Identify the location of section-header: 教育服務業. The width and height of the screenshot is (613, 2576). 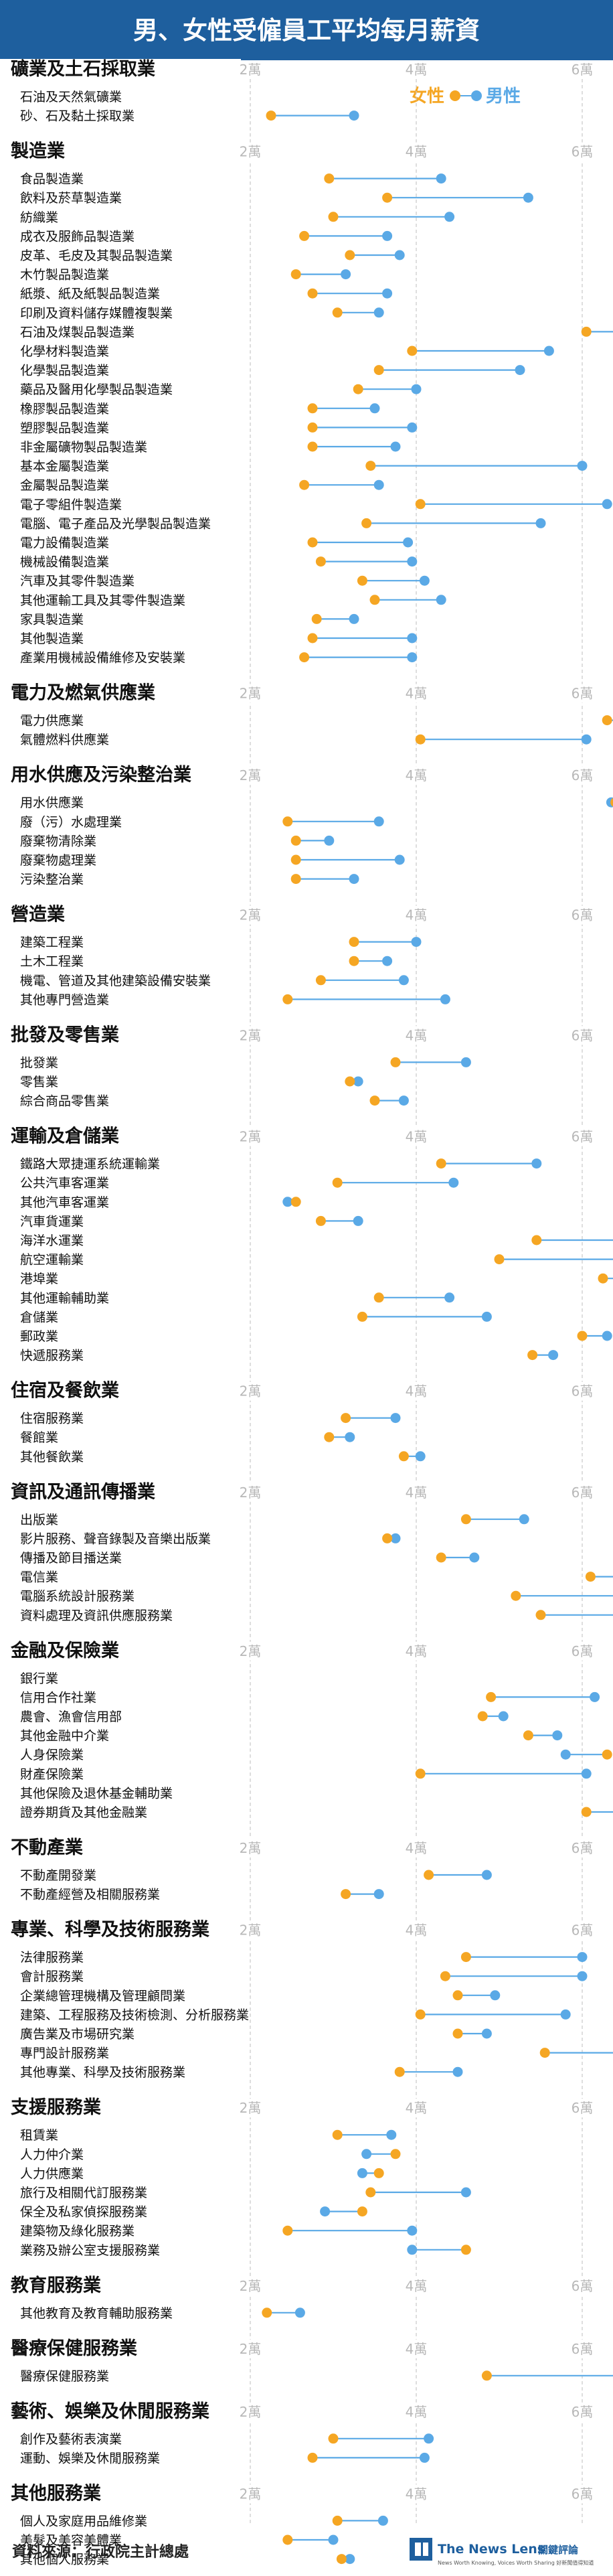
(56, 2285).